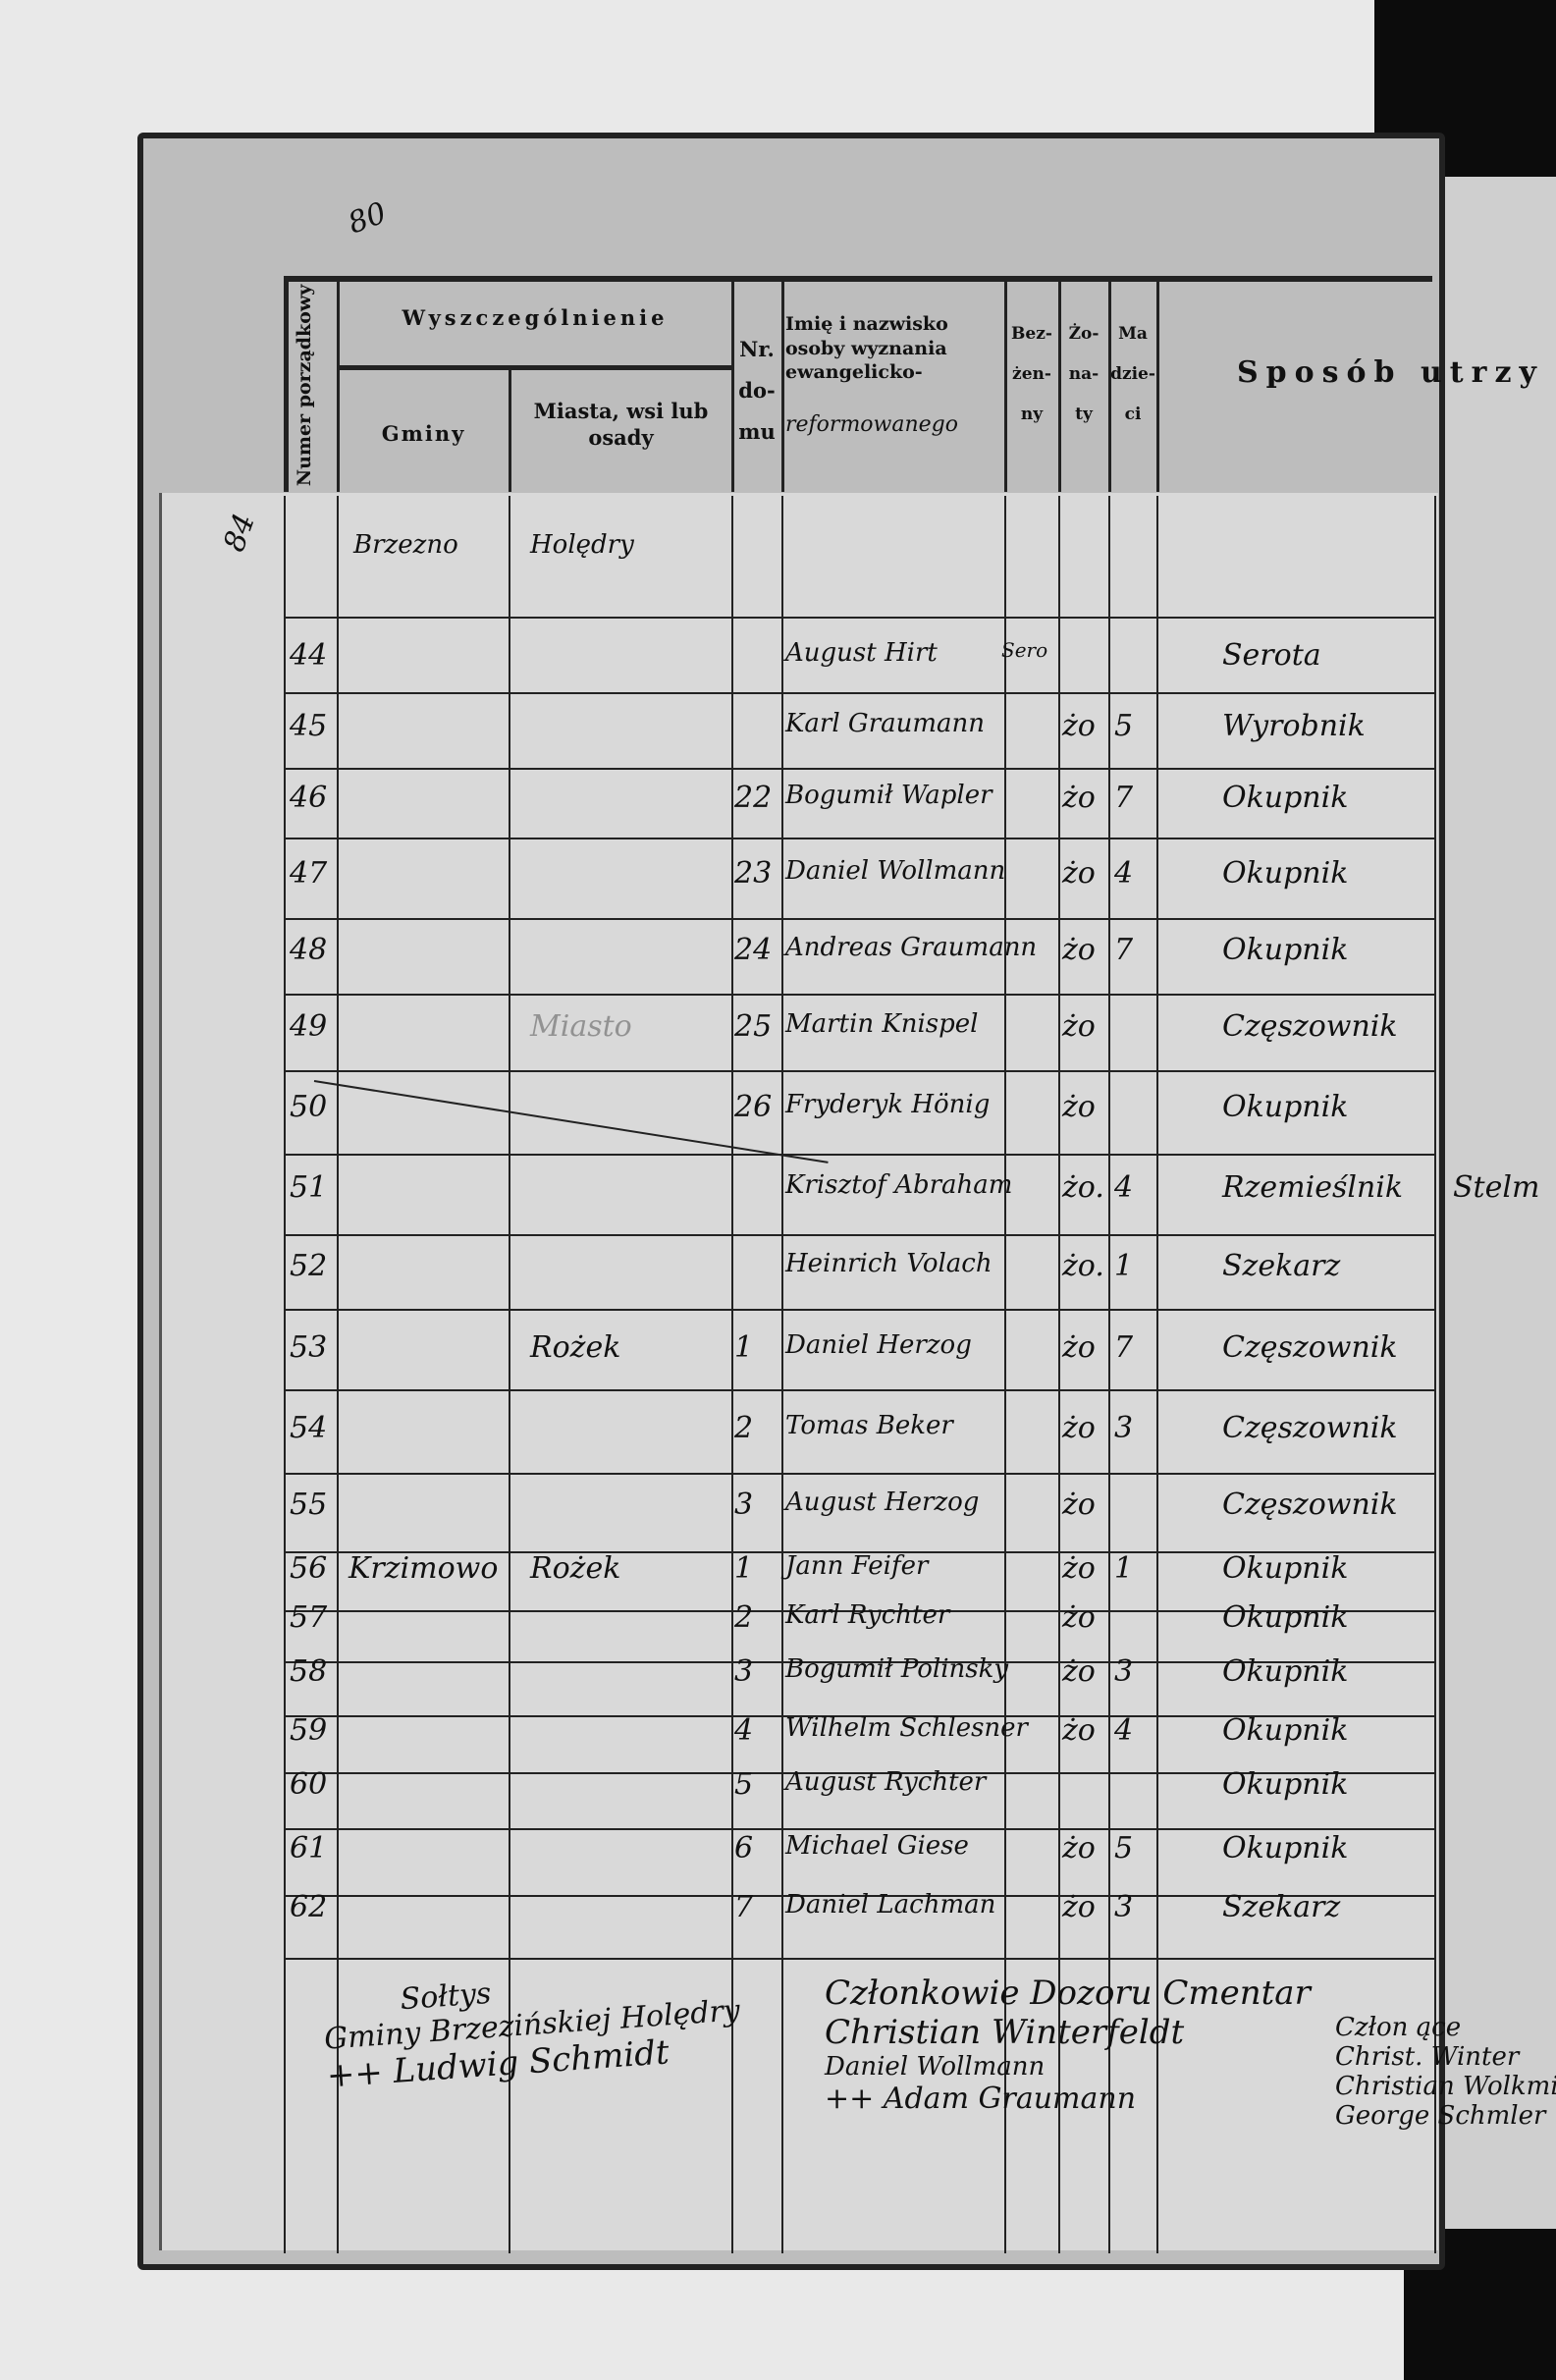 The height and width of the screenshot is (2380, 1556). I want to click on row-house-number: 7, so click(744, 1907).